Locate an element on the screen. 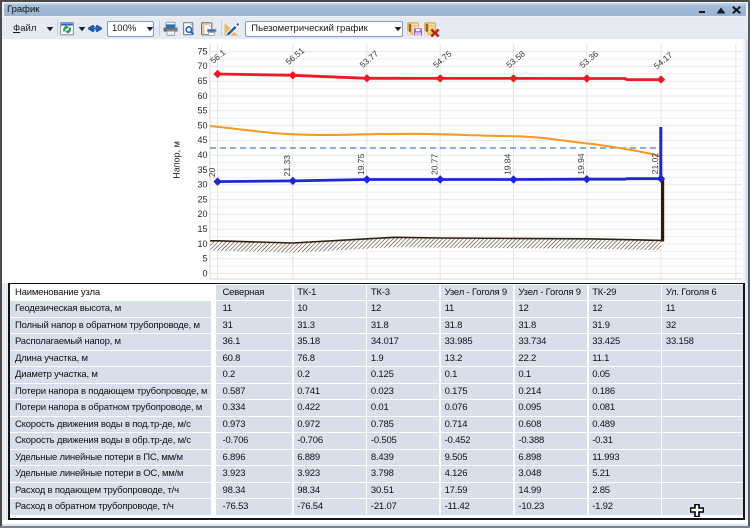 This screenshot has height=528, width=750. svg-text: 55 is located at coordinates (202, 111).